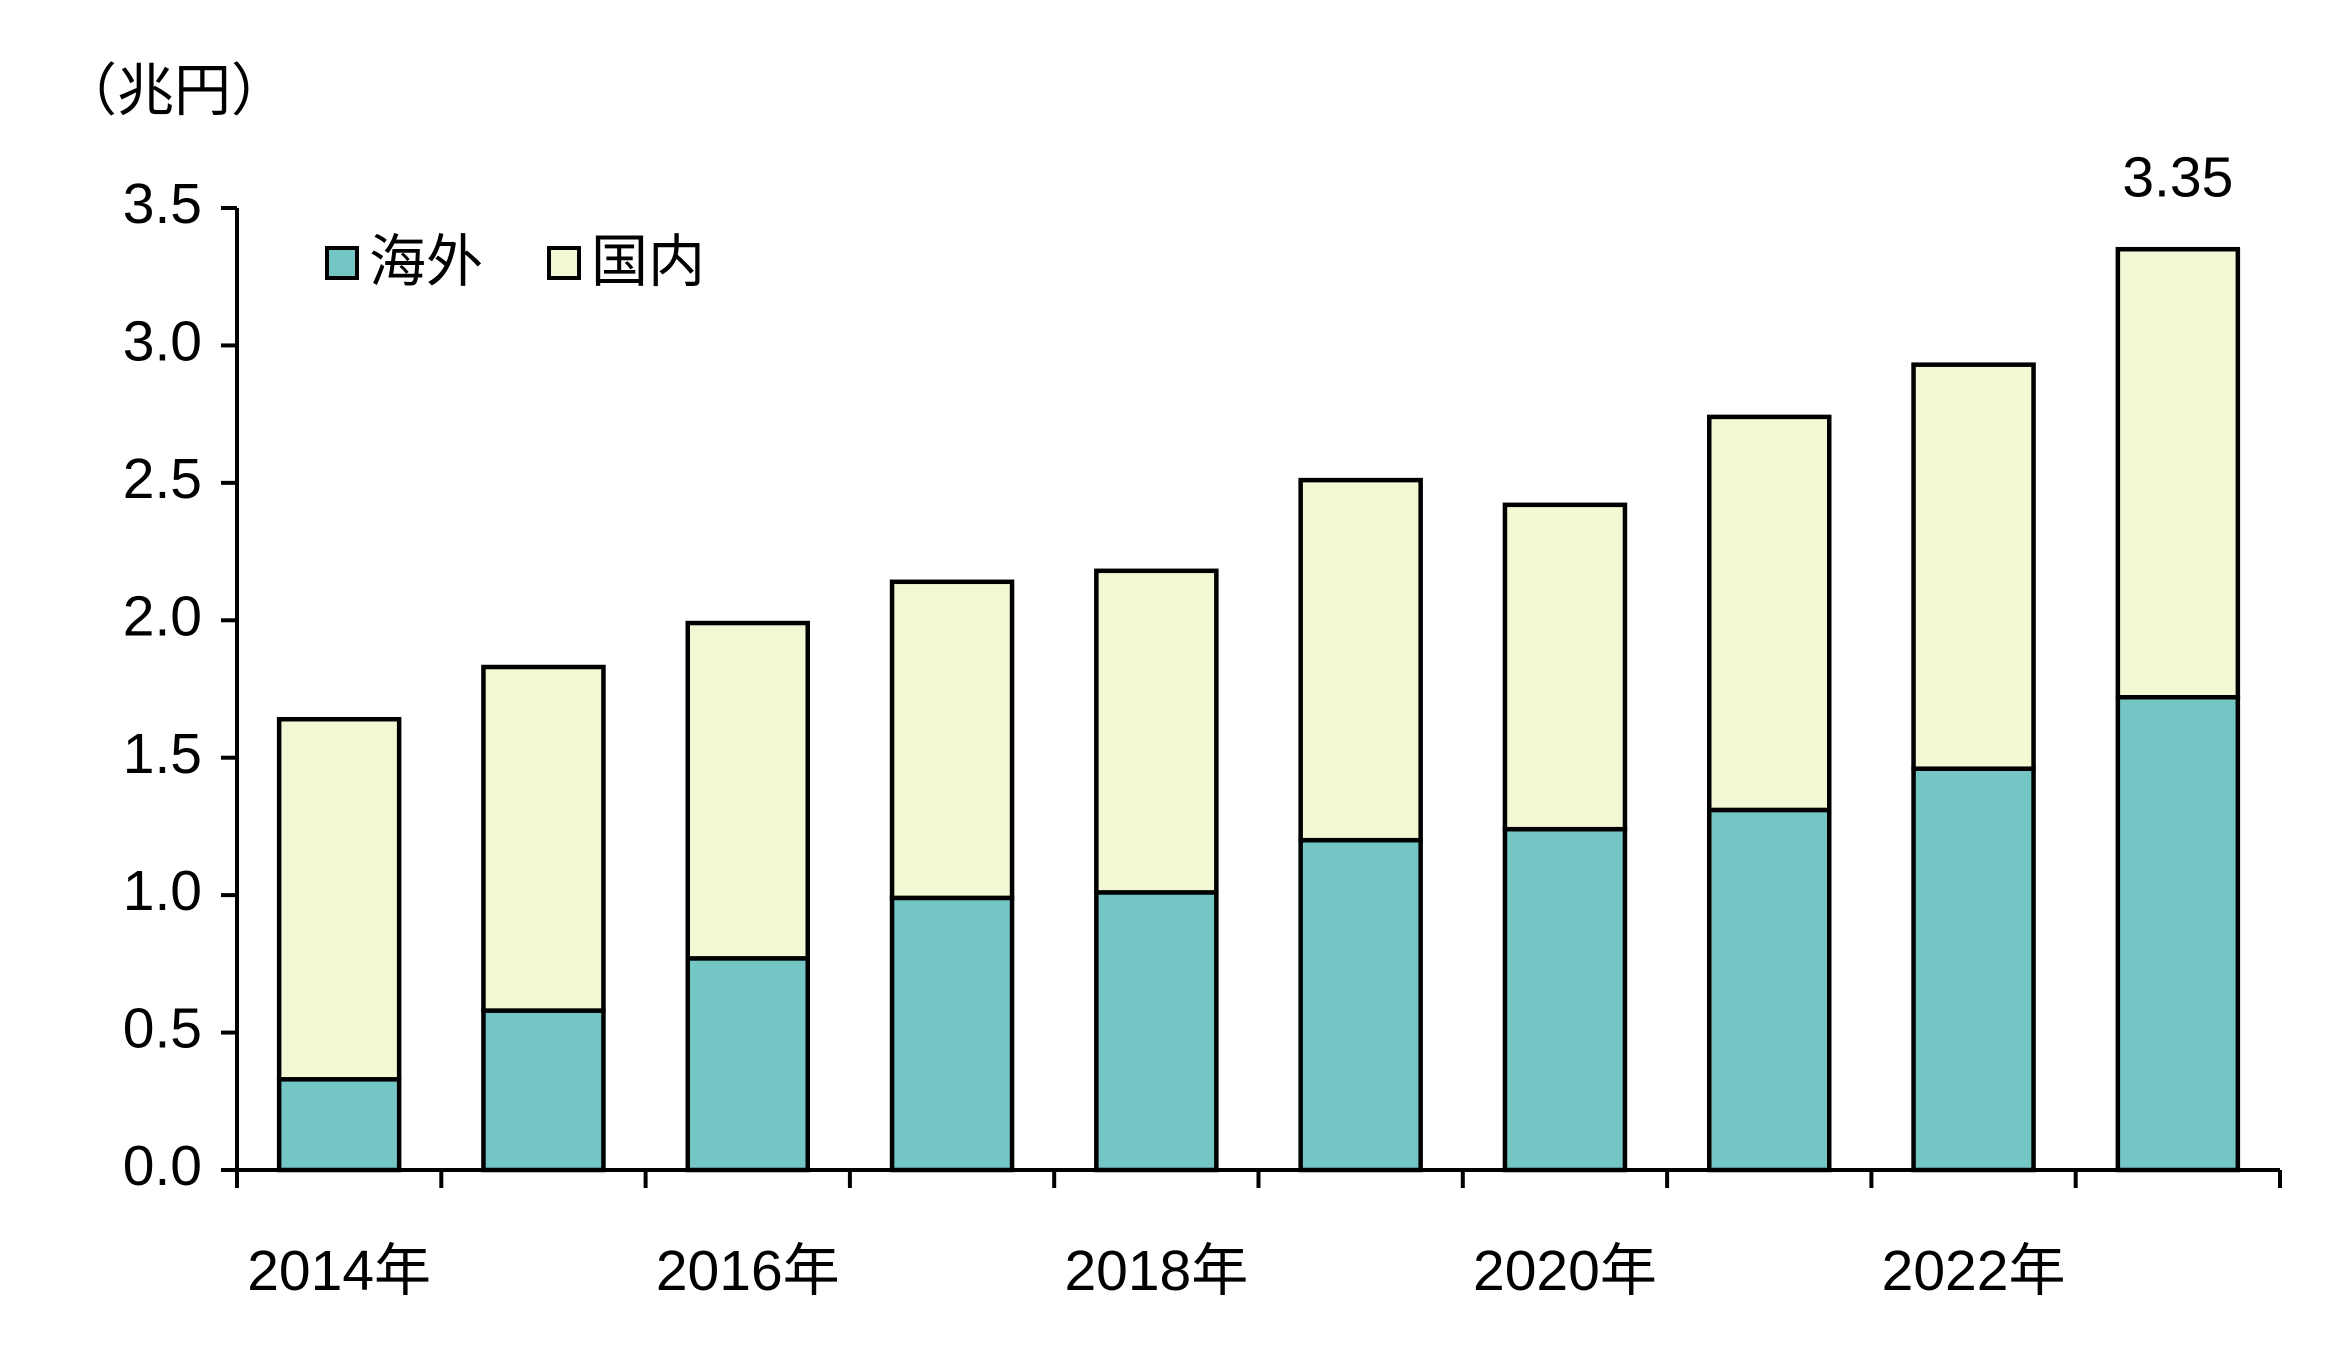 The image size is (2338, 1369). I want to click on y-tick-label: 1.5, so click(162, 754).